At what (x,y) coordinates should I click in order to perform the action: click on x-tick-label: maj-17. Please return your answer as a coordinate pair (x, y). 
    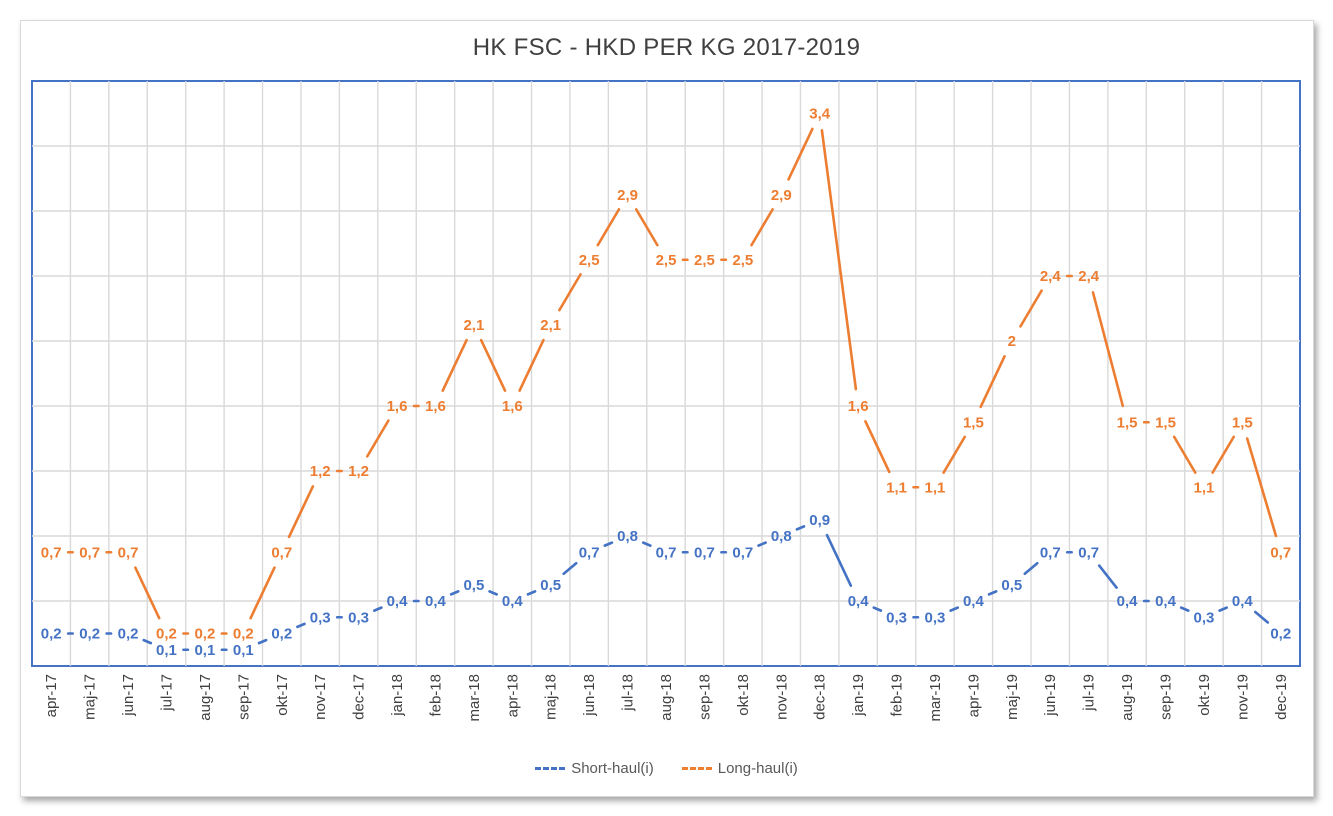
    Looking at the image, I should click on (90, 697).